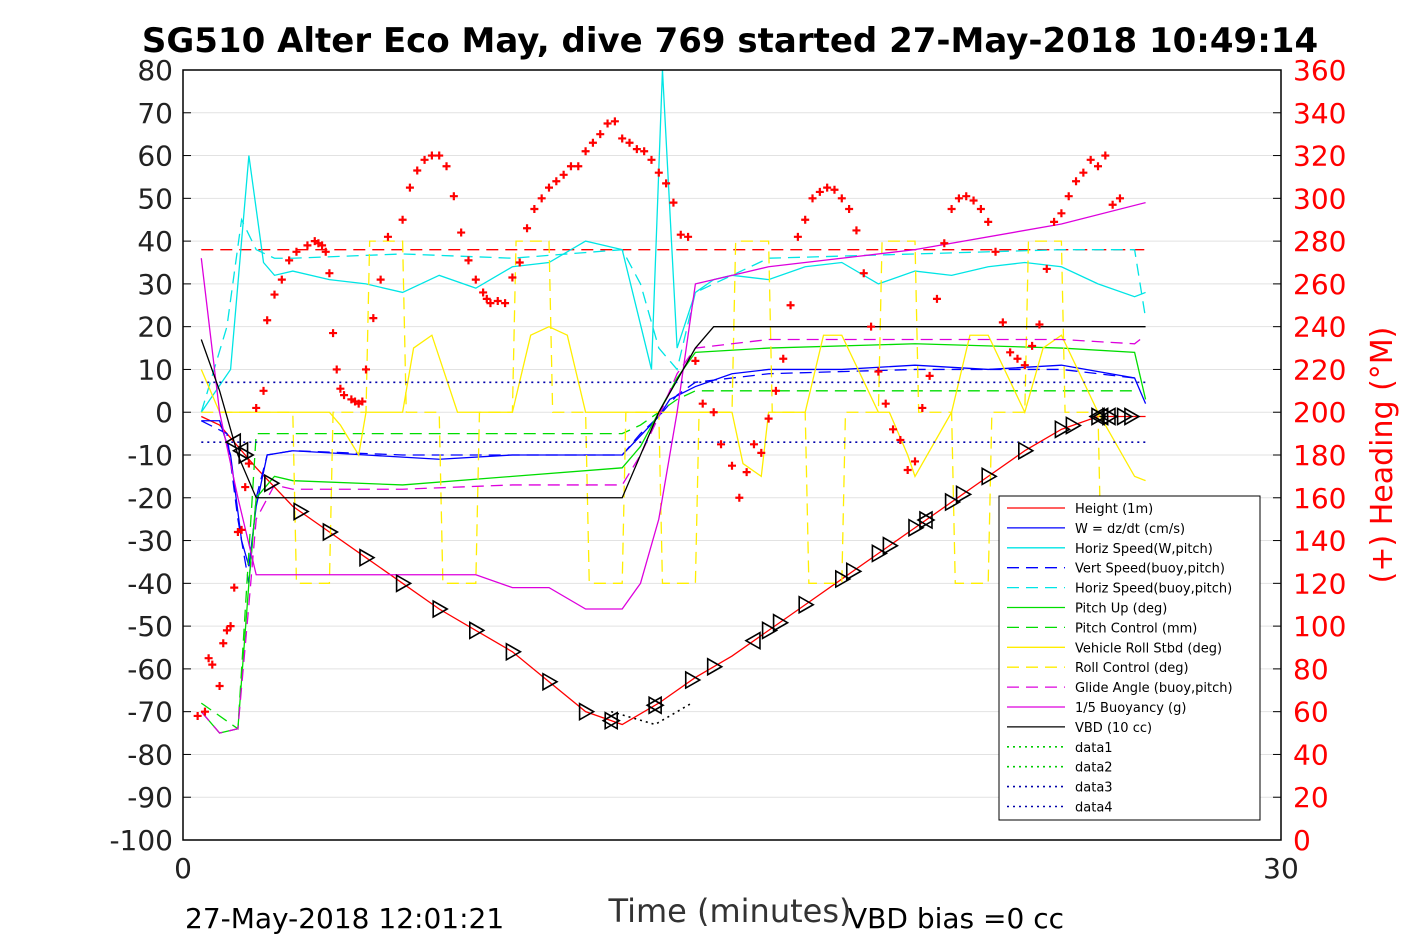 The image size is (1417, 945). Describe the element at coordinates (1319, 412) in the screenshot. I see `y-right-tick-label: 200` at that location.